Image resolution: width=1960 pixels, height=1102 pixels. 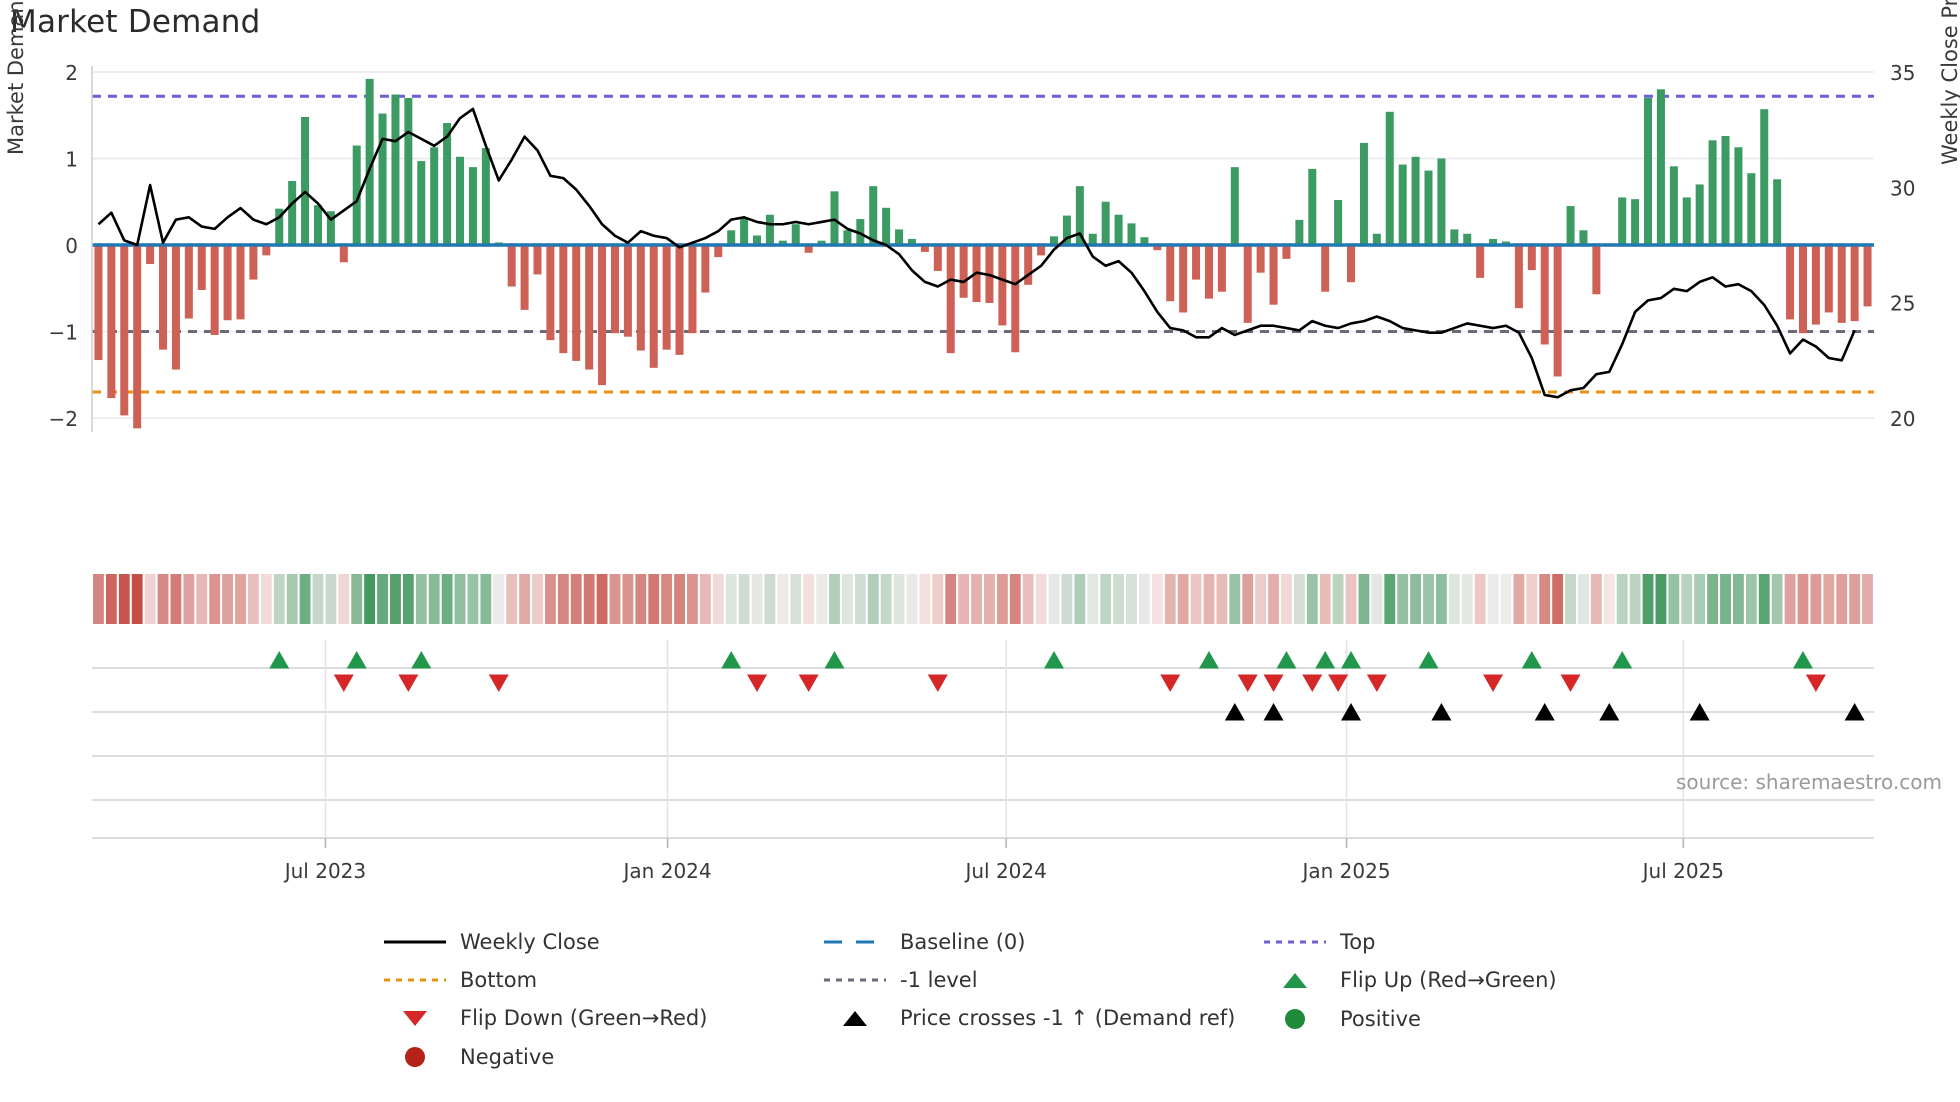 I want to click on legend-label: Negative, so click(x=507, y=1057).